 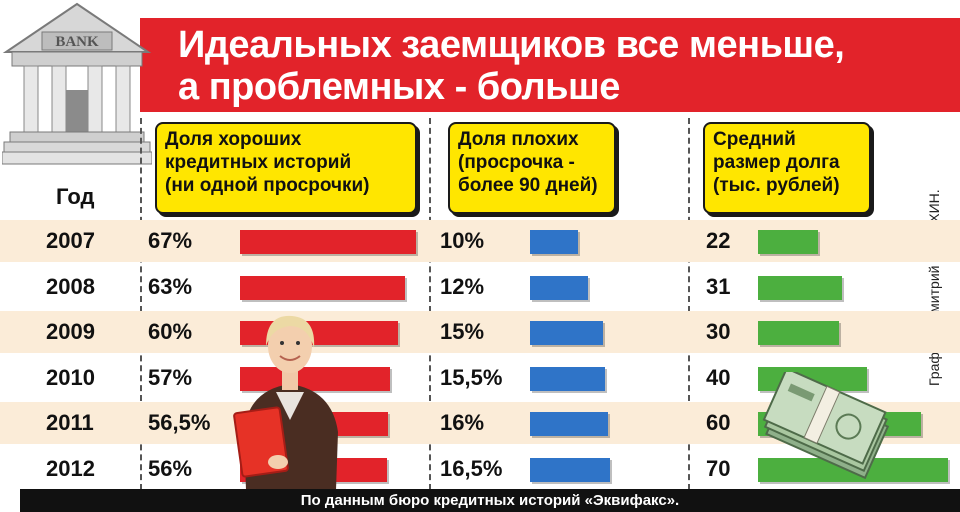 I want to click on year-label: 2008, so click(x=70, y=286).